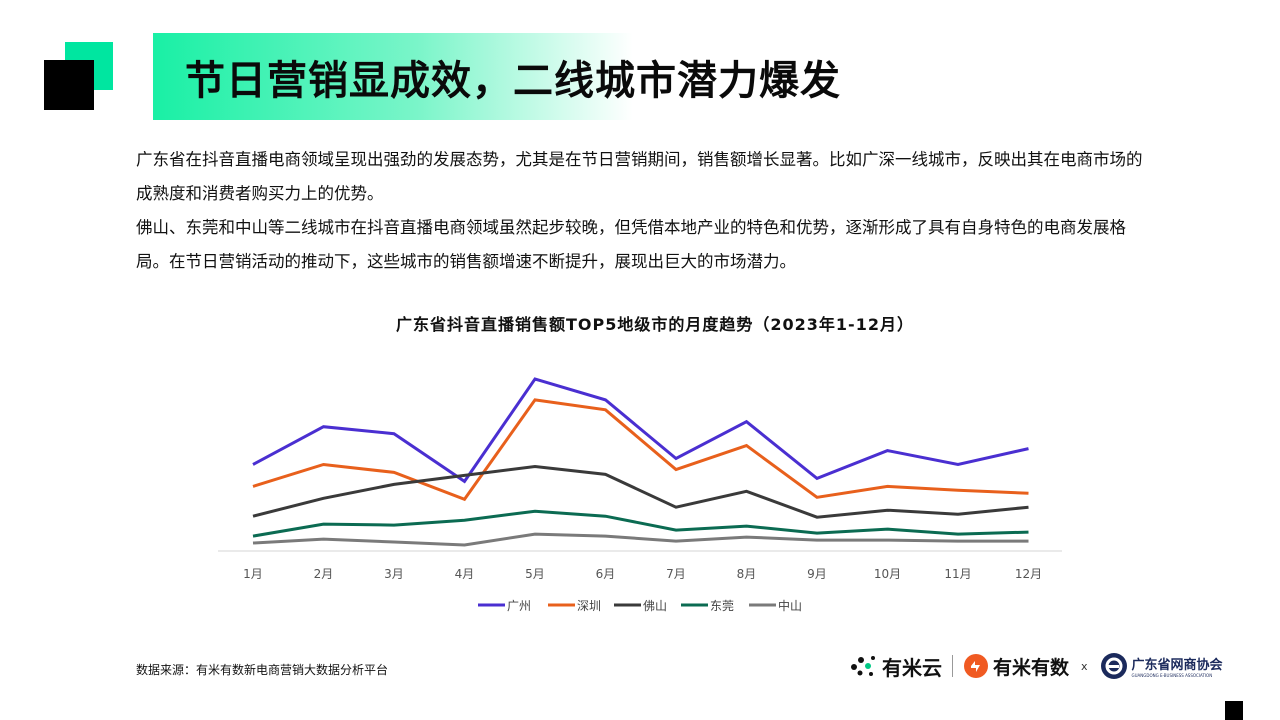 This screenshot has width=1280, height=720. I want to click on x-tick-label: 4月, so click(465, 574).